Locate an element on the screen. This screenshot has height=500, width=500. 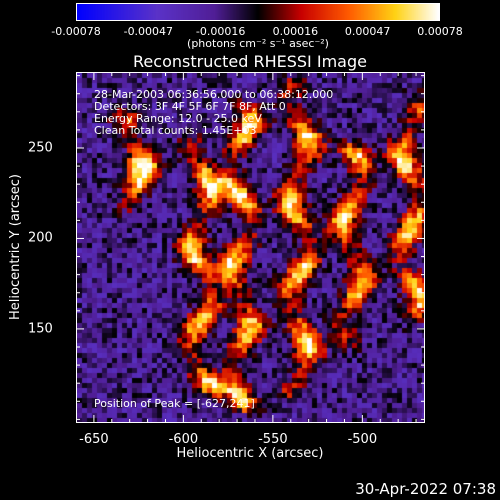
y-tick-label: 200 is located at coordinates (40, 238).